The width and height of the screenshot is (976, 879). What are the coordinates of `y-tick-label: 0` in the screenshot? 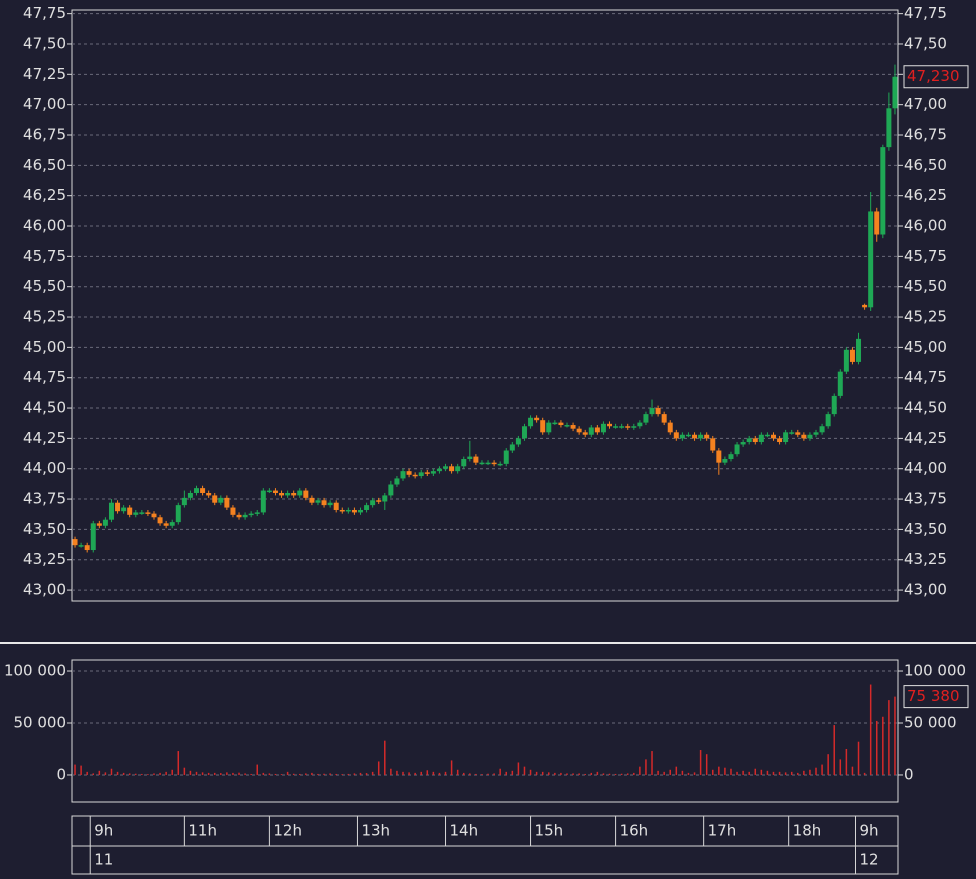 It's located at (909, 774).